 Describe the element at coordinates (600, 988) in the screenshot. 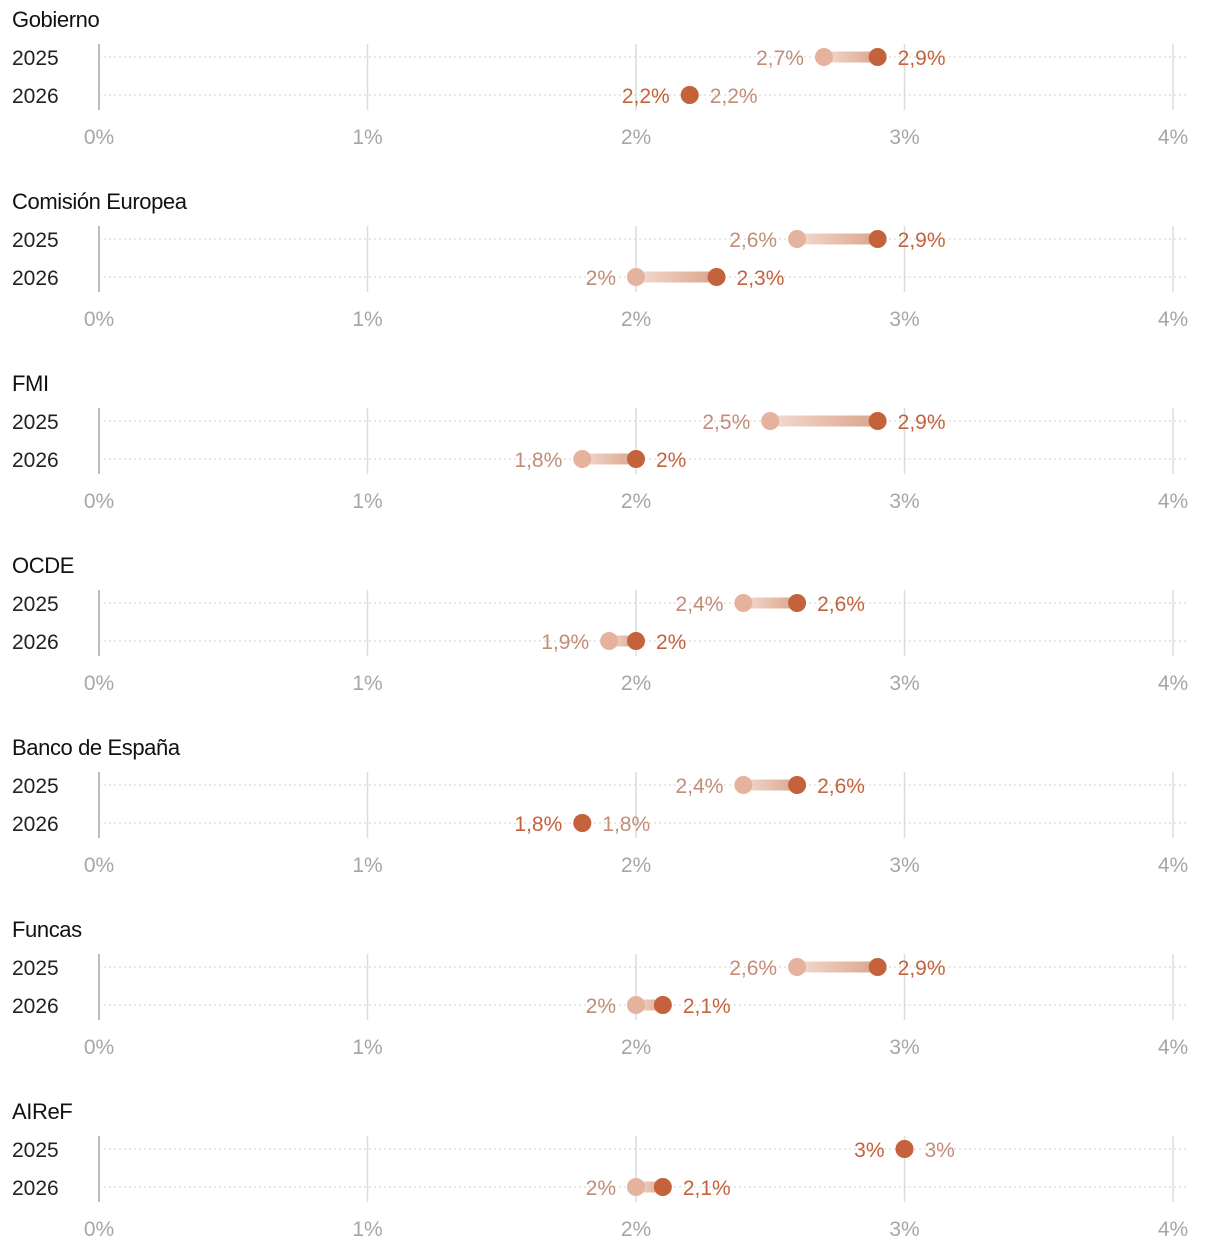

I see `panel: Funcas 0% 1% 2% 3% 4% 2025 2,6% 2,9% 2026 2% 2,1%` at that location.